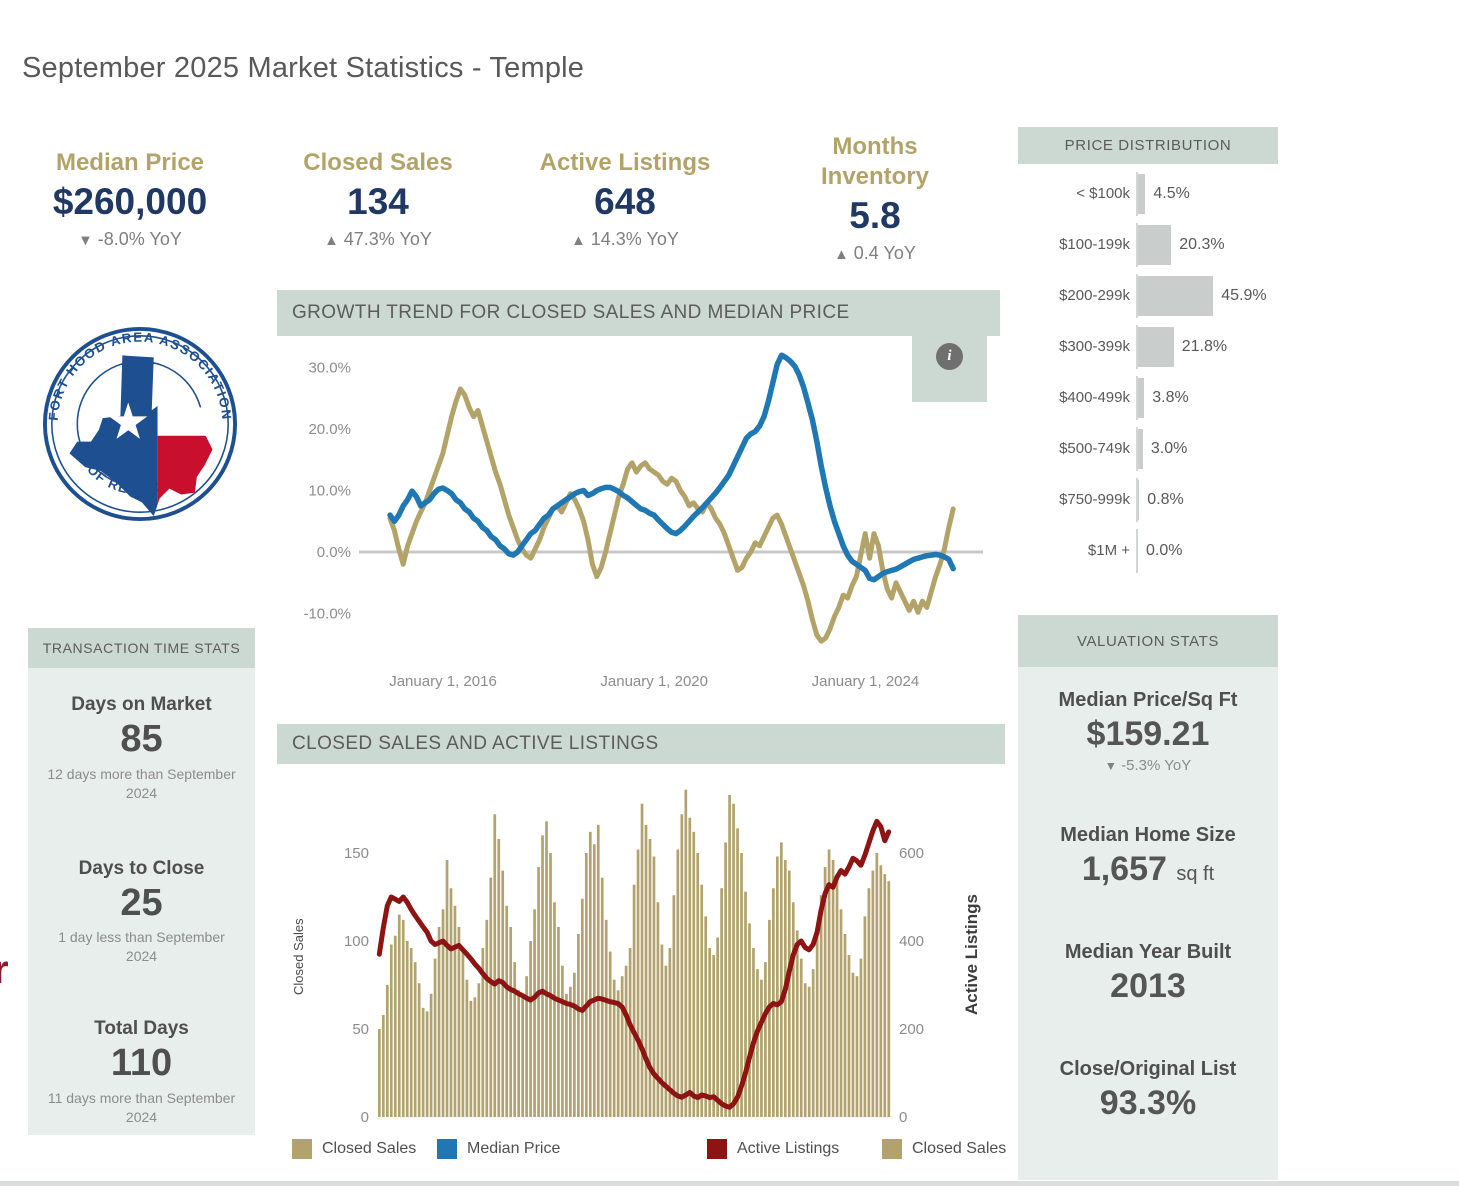 This screenshot has height=1186, width=1459. I want to click on legend-item-median-price: Median Price, so click(498, 1149).